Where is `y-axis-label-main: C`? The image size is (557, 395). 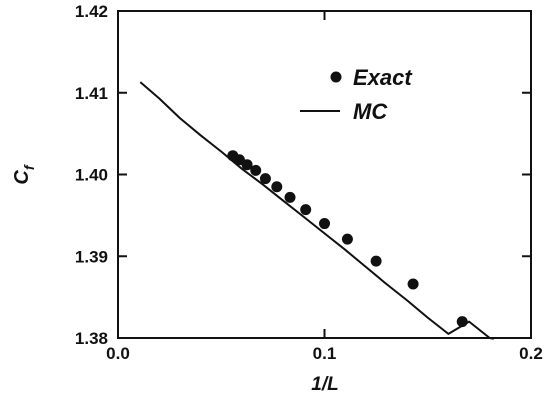 y-axis-label-main: C is located at coordinates (22, 177).